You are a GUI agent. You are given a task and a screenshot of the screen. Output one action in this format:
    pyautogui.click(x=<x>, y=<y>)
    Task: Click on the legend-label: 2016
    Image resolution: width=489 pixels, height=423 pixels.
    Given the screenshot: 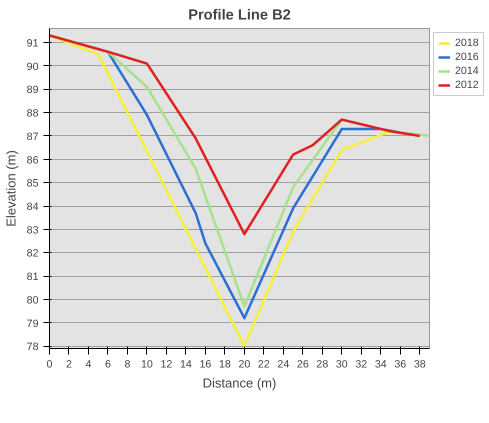 What is the action you would take?
    pyautogui.click(x=467, y=57)
    